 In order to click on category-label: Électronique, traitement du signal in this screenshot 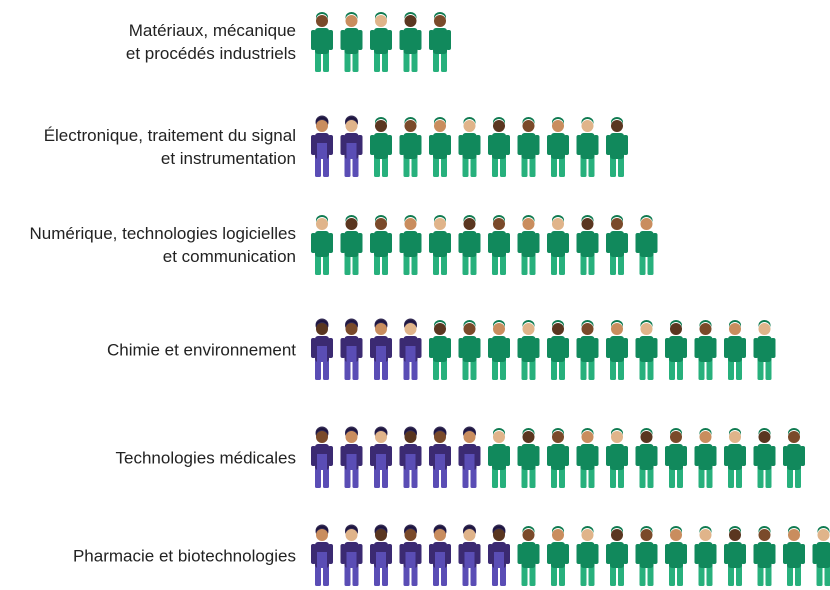, I will do `click(170, 135)`.